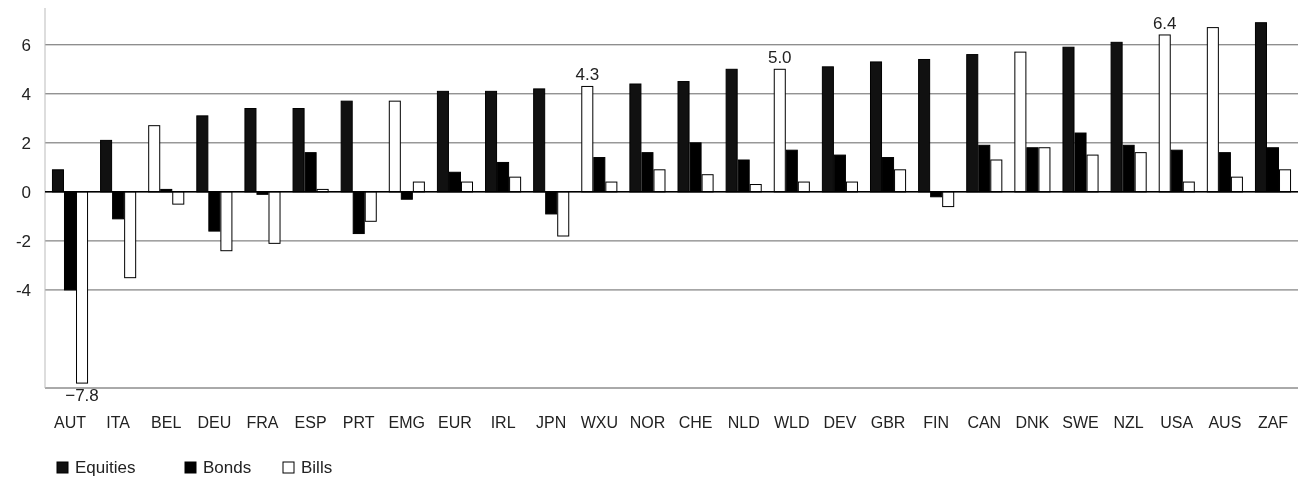  What do you see at coordinates (455, 422) in the screenshot?
I see `x-tick-label: EUR` at bounding box center [455, 422].